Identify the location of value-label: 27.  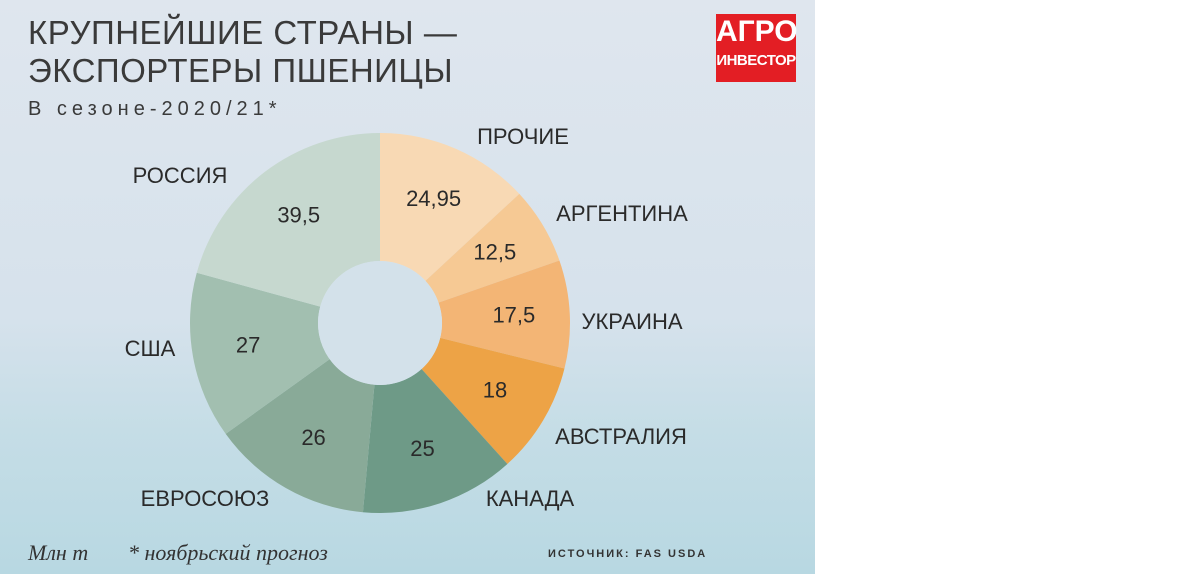
(248, 345).